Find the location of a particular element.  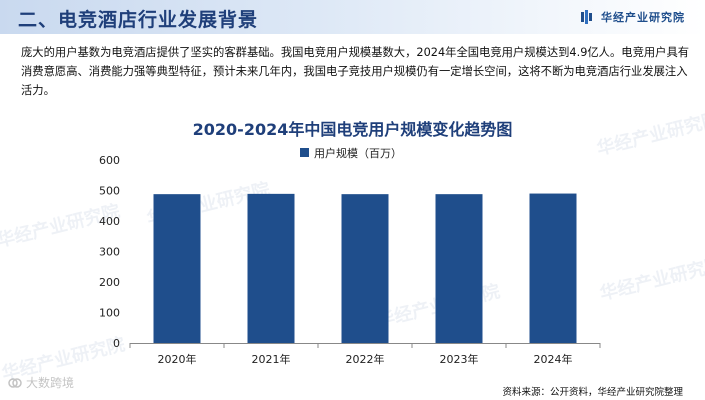

y-tick-label: 600 is located at coordinates (109, 160).